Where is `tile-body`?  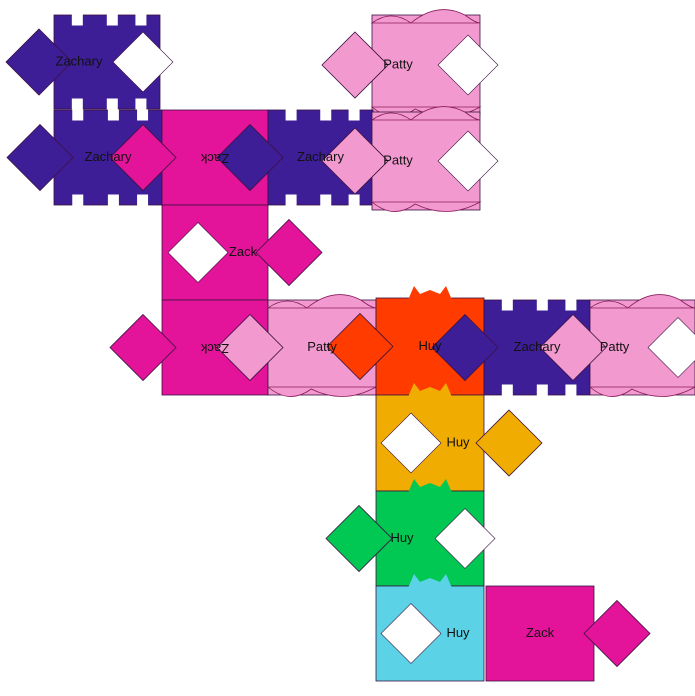 tile-body is located at coordinates (540, 633).